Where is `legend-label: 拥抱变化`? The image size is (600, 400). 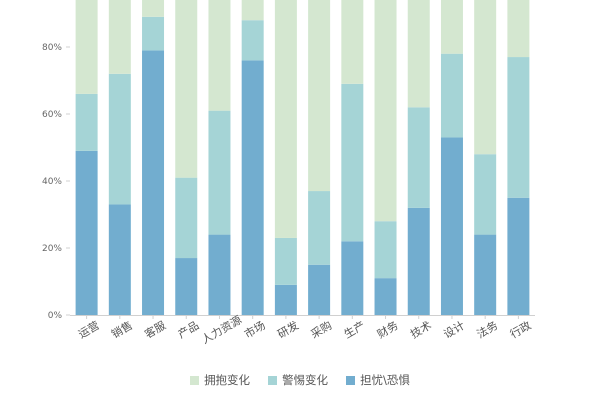 legend-label: 拥抱变化 is located at coordinates (227, 380).